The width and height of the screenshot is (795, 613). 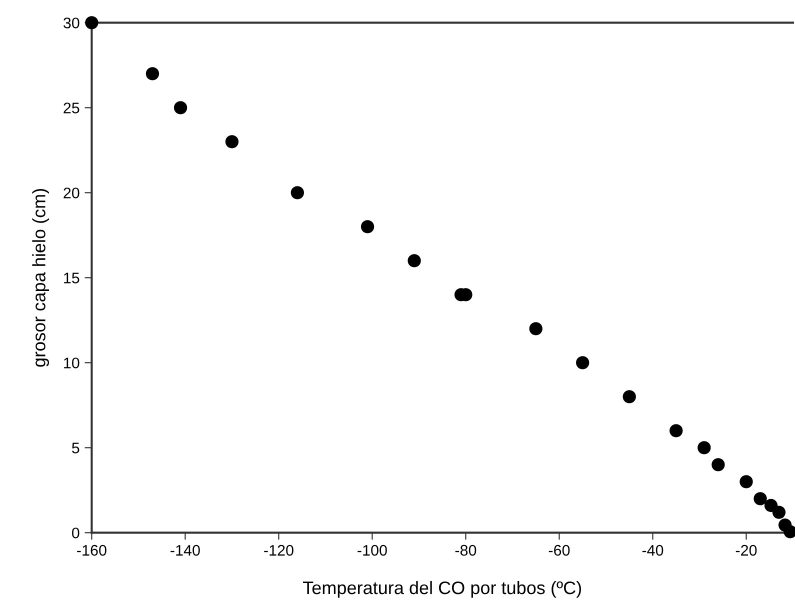 I want to click on y-tick-label: 15, so click(x=72, y=278).